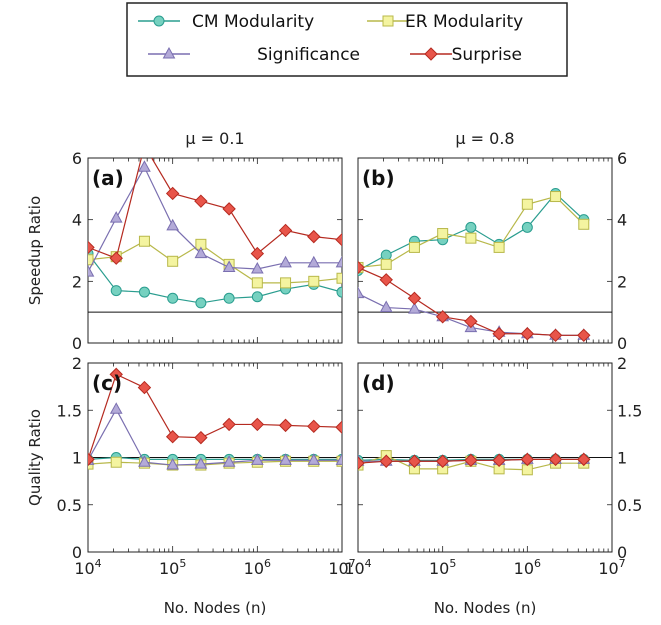 The width and height of the screenshot is (661, 625). Describe the element at coordinates (378, 178) in the screenshot. I see `panel-label: (b)` at that location.